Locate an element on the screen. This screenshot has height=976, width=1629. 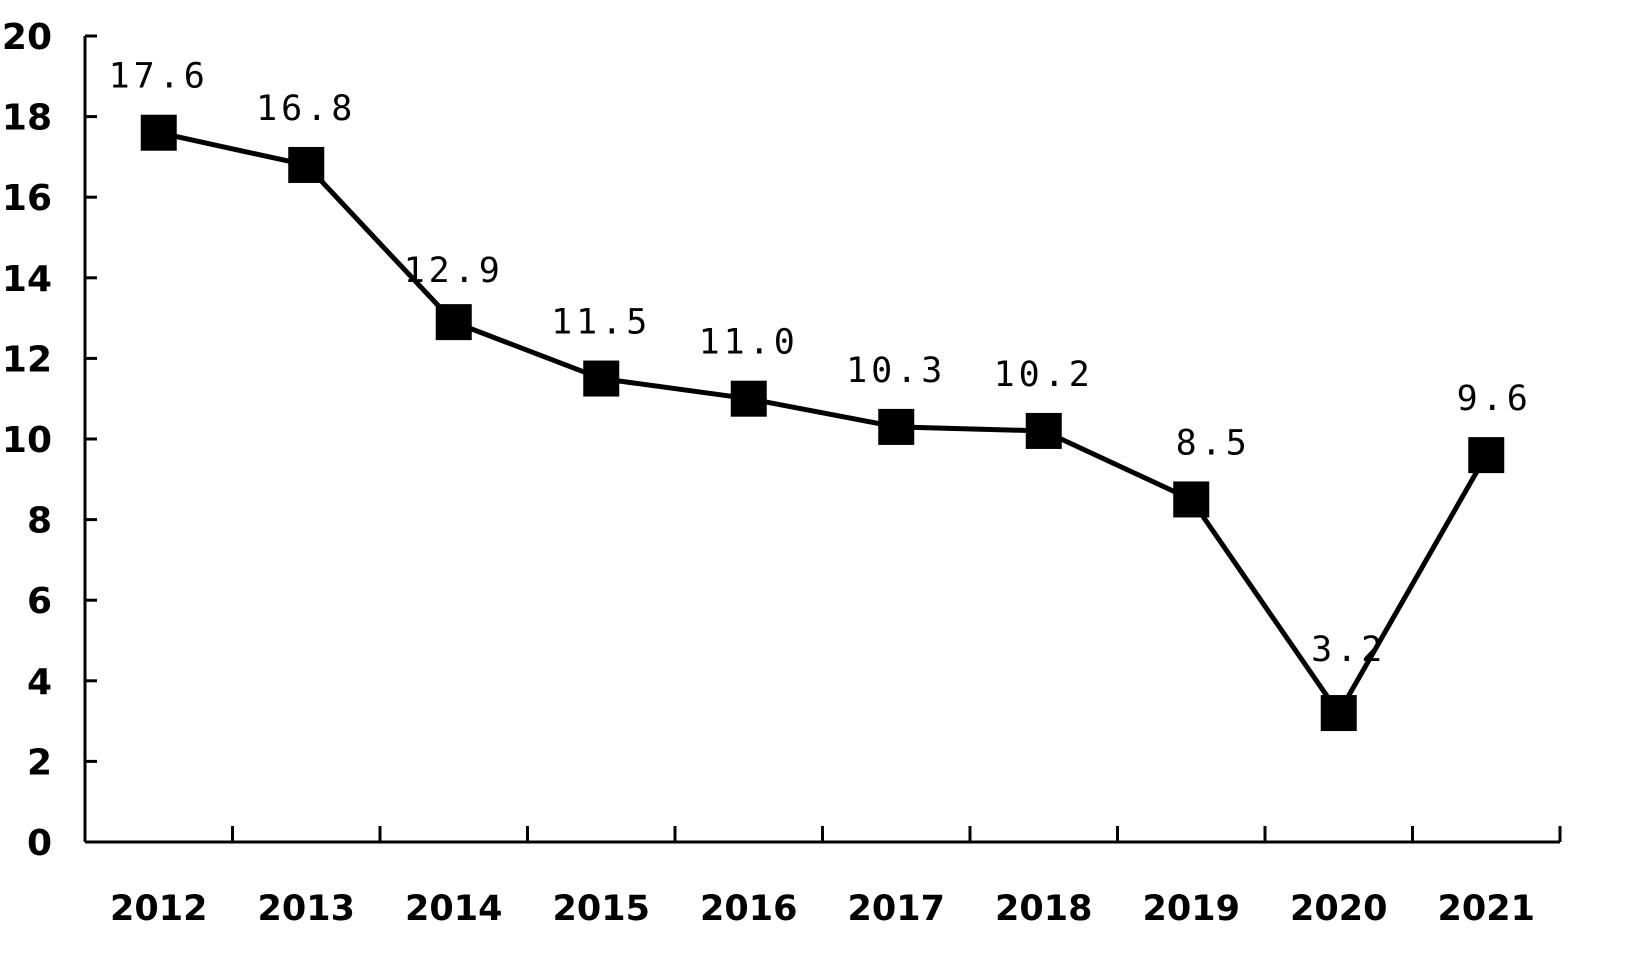
y-tick-label: 10 is located at coordinates (27, 440).